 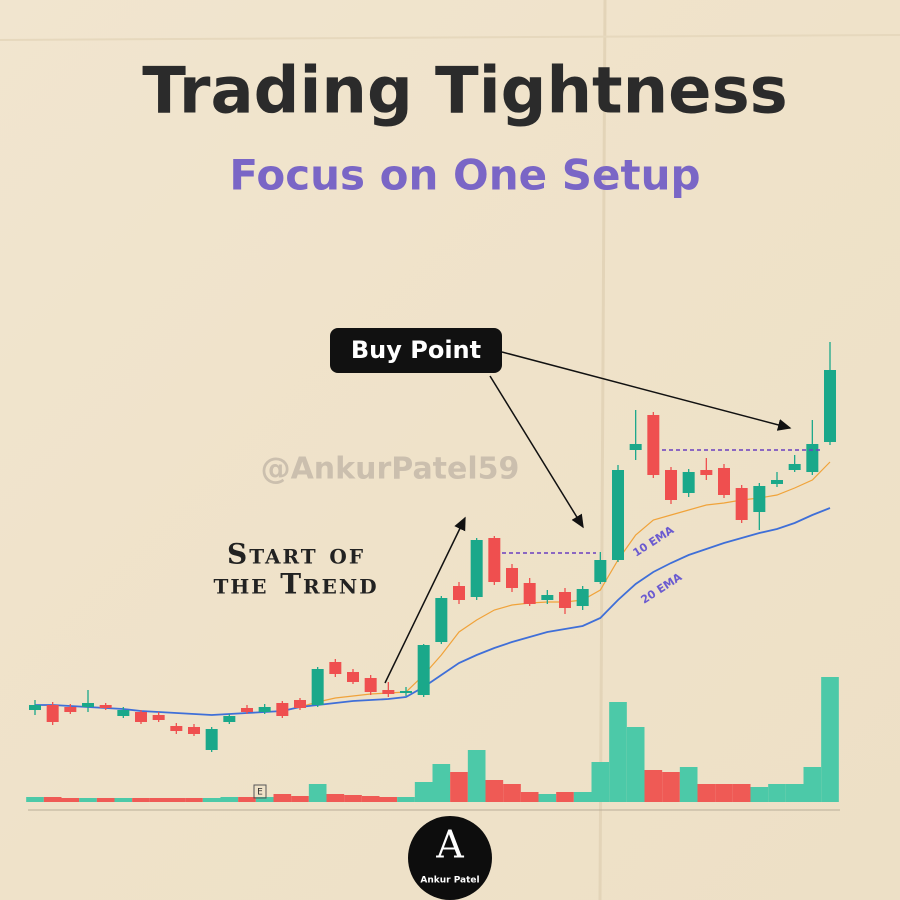 I want to click on buy-point-box, so click(x=416, y=350).